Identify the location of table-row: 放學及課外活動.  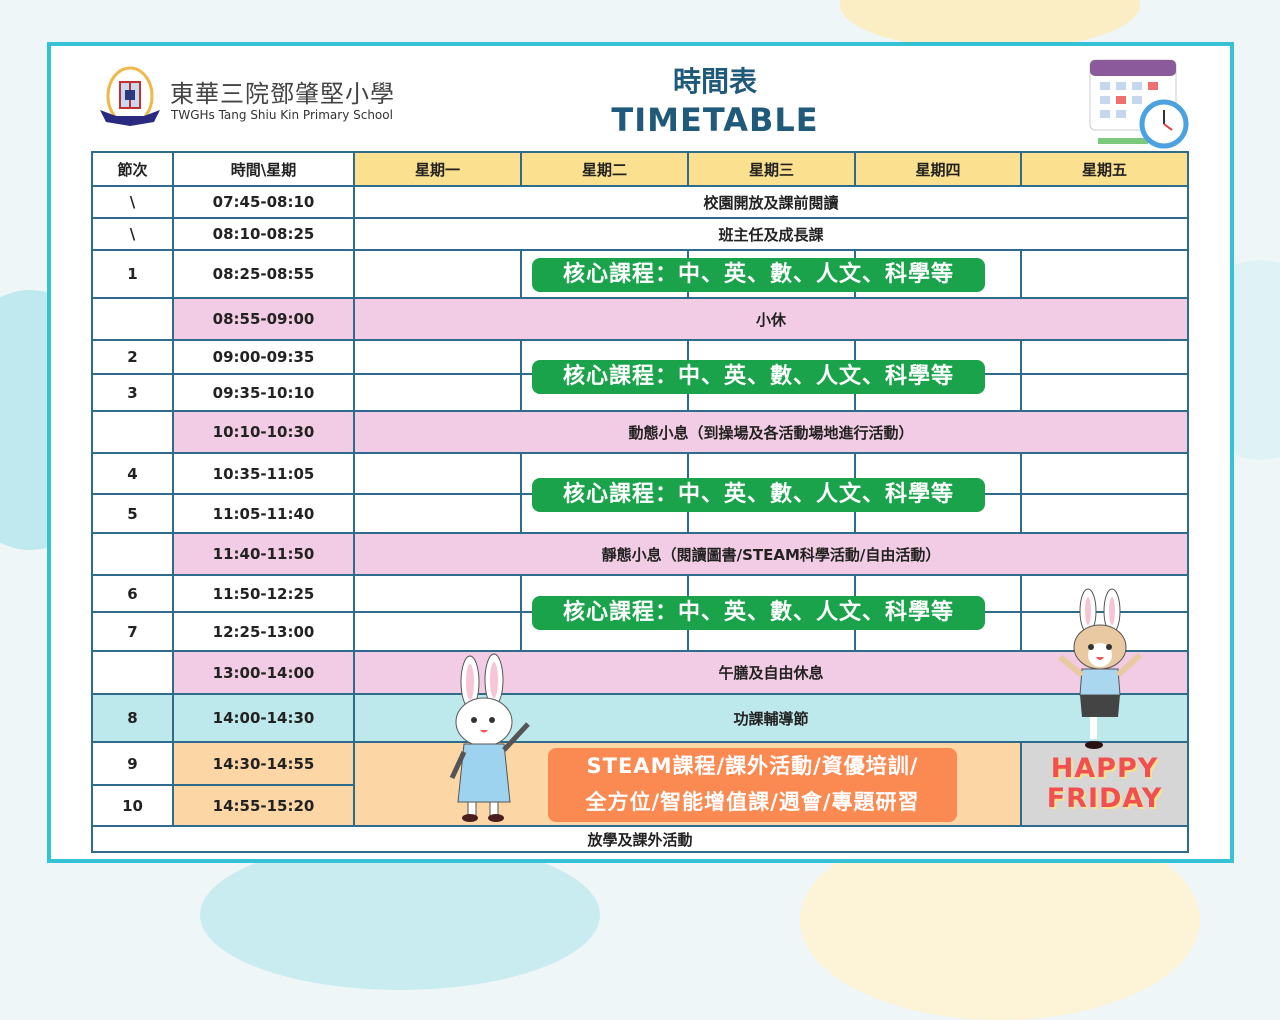
(640, 839).